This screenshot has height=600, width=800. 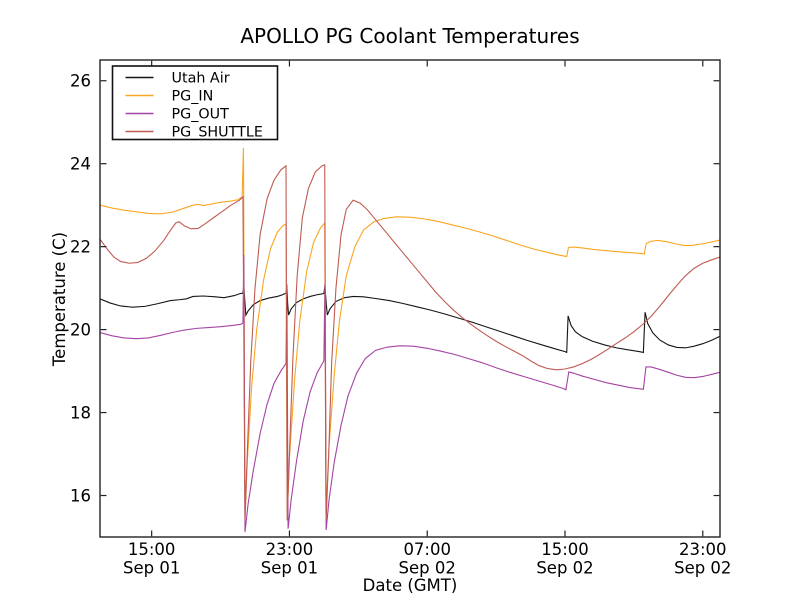 What do you see at coordinates (289, 559) in the screenshot?
I see `x-tick-label: 23:00 Sep 01` at bounding box center [289, 559].